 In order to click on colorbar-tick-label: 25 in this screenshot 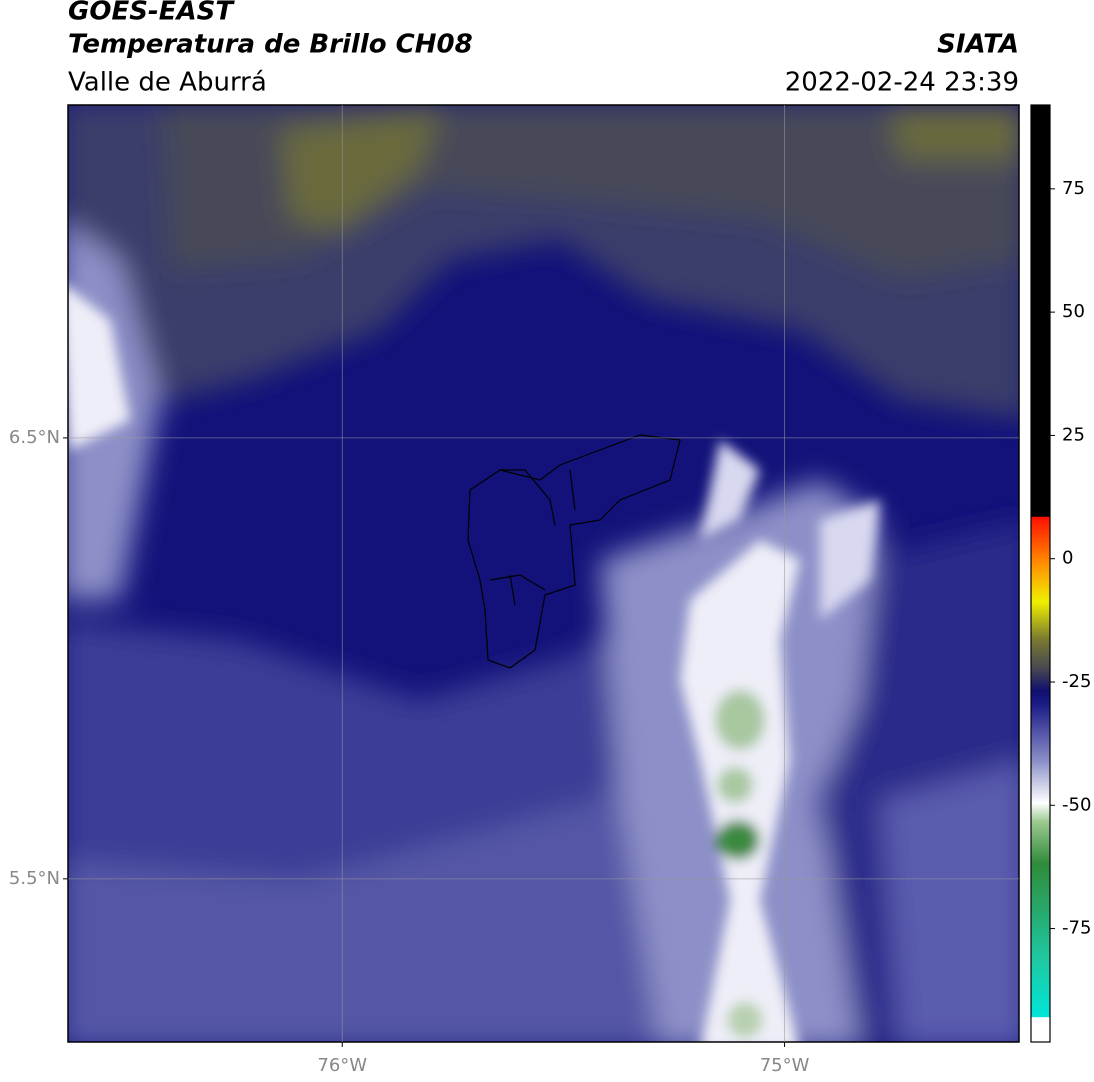, I will do `click(1073, 434)`.